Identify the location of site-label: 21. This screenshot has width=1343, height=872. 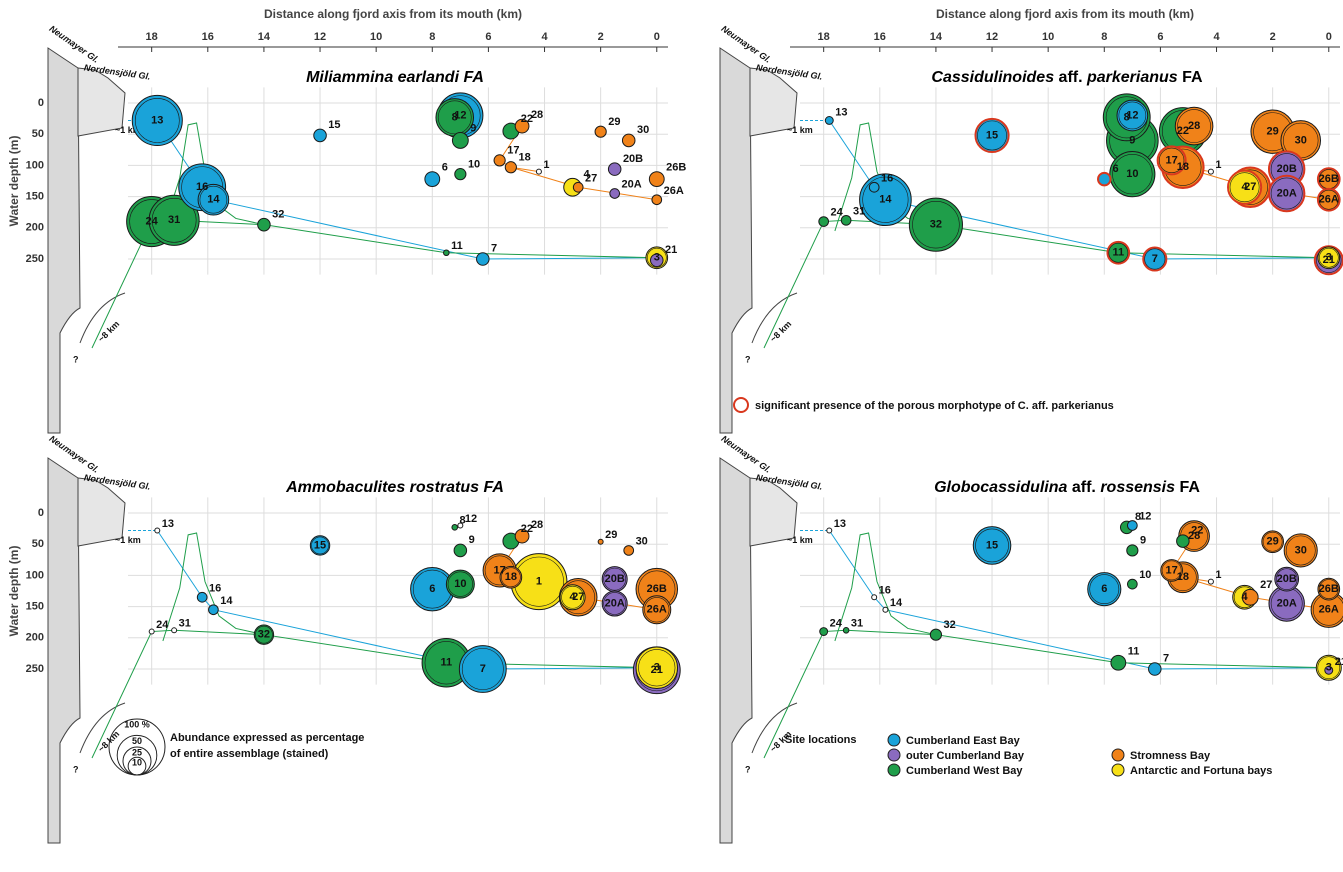
(1339, 662).